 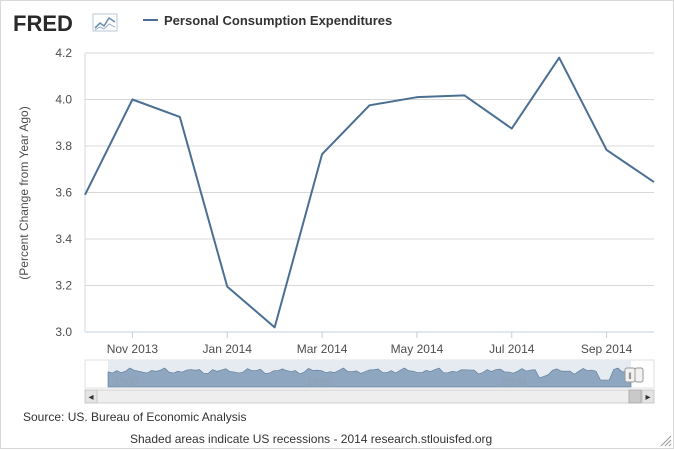 What do you see at coordinates (275, 327) in the screenshot?
I see `data-point-feb-2014` at bounding box center [275, 327].